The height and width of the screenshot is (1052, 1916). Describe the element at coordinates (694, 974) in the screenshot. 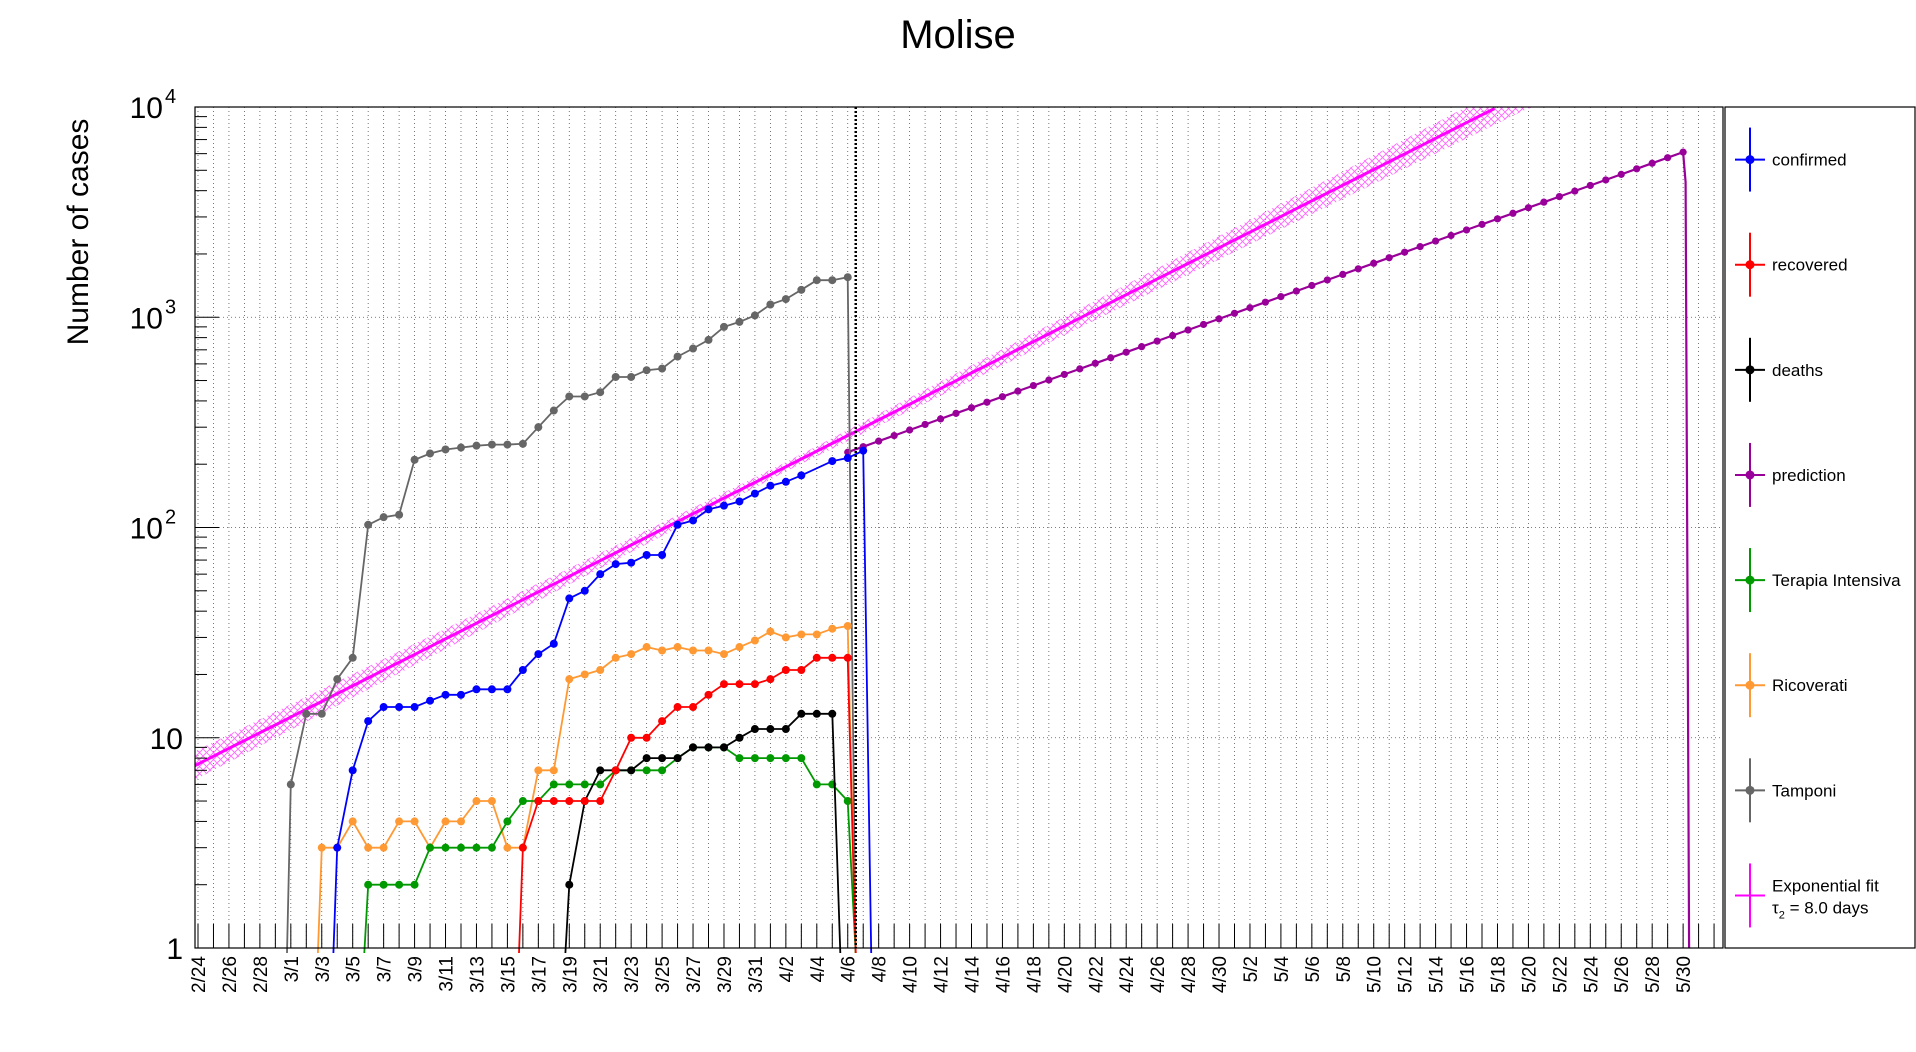

I see `x-tick-label: 3/27` at that location.